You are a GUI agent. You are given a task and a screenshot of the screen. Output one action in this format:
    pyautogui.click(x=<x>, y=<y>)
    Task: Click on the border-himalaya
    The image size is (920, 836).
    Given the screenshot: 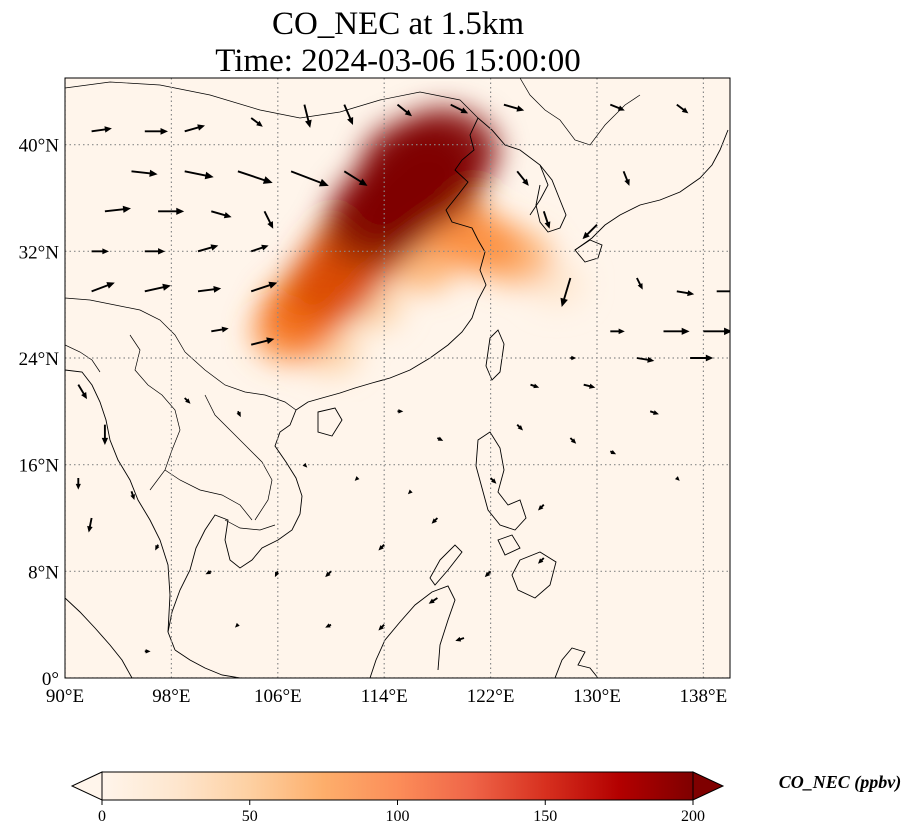 What is the action you would take?
    pyautogui.click(x=125, y=325)
    